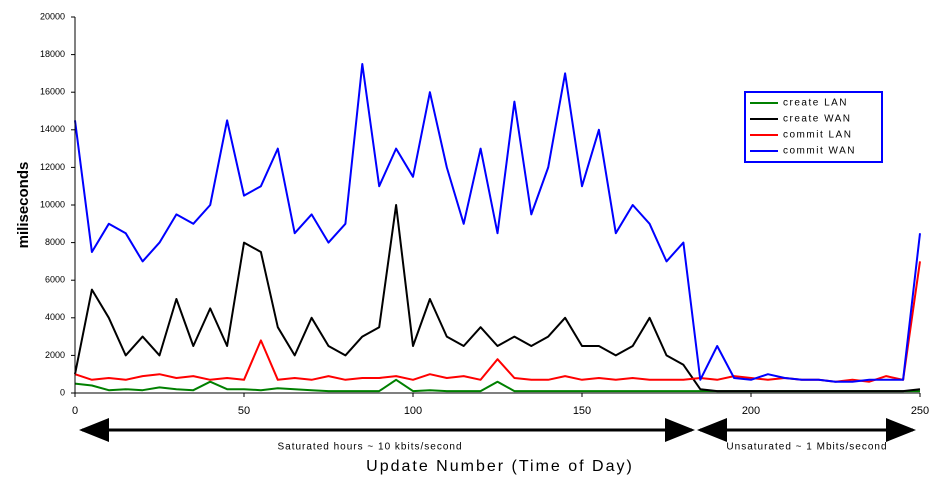  I want to click on y-tick-label: 2000, so click(55, 355).